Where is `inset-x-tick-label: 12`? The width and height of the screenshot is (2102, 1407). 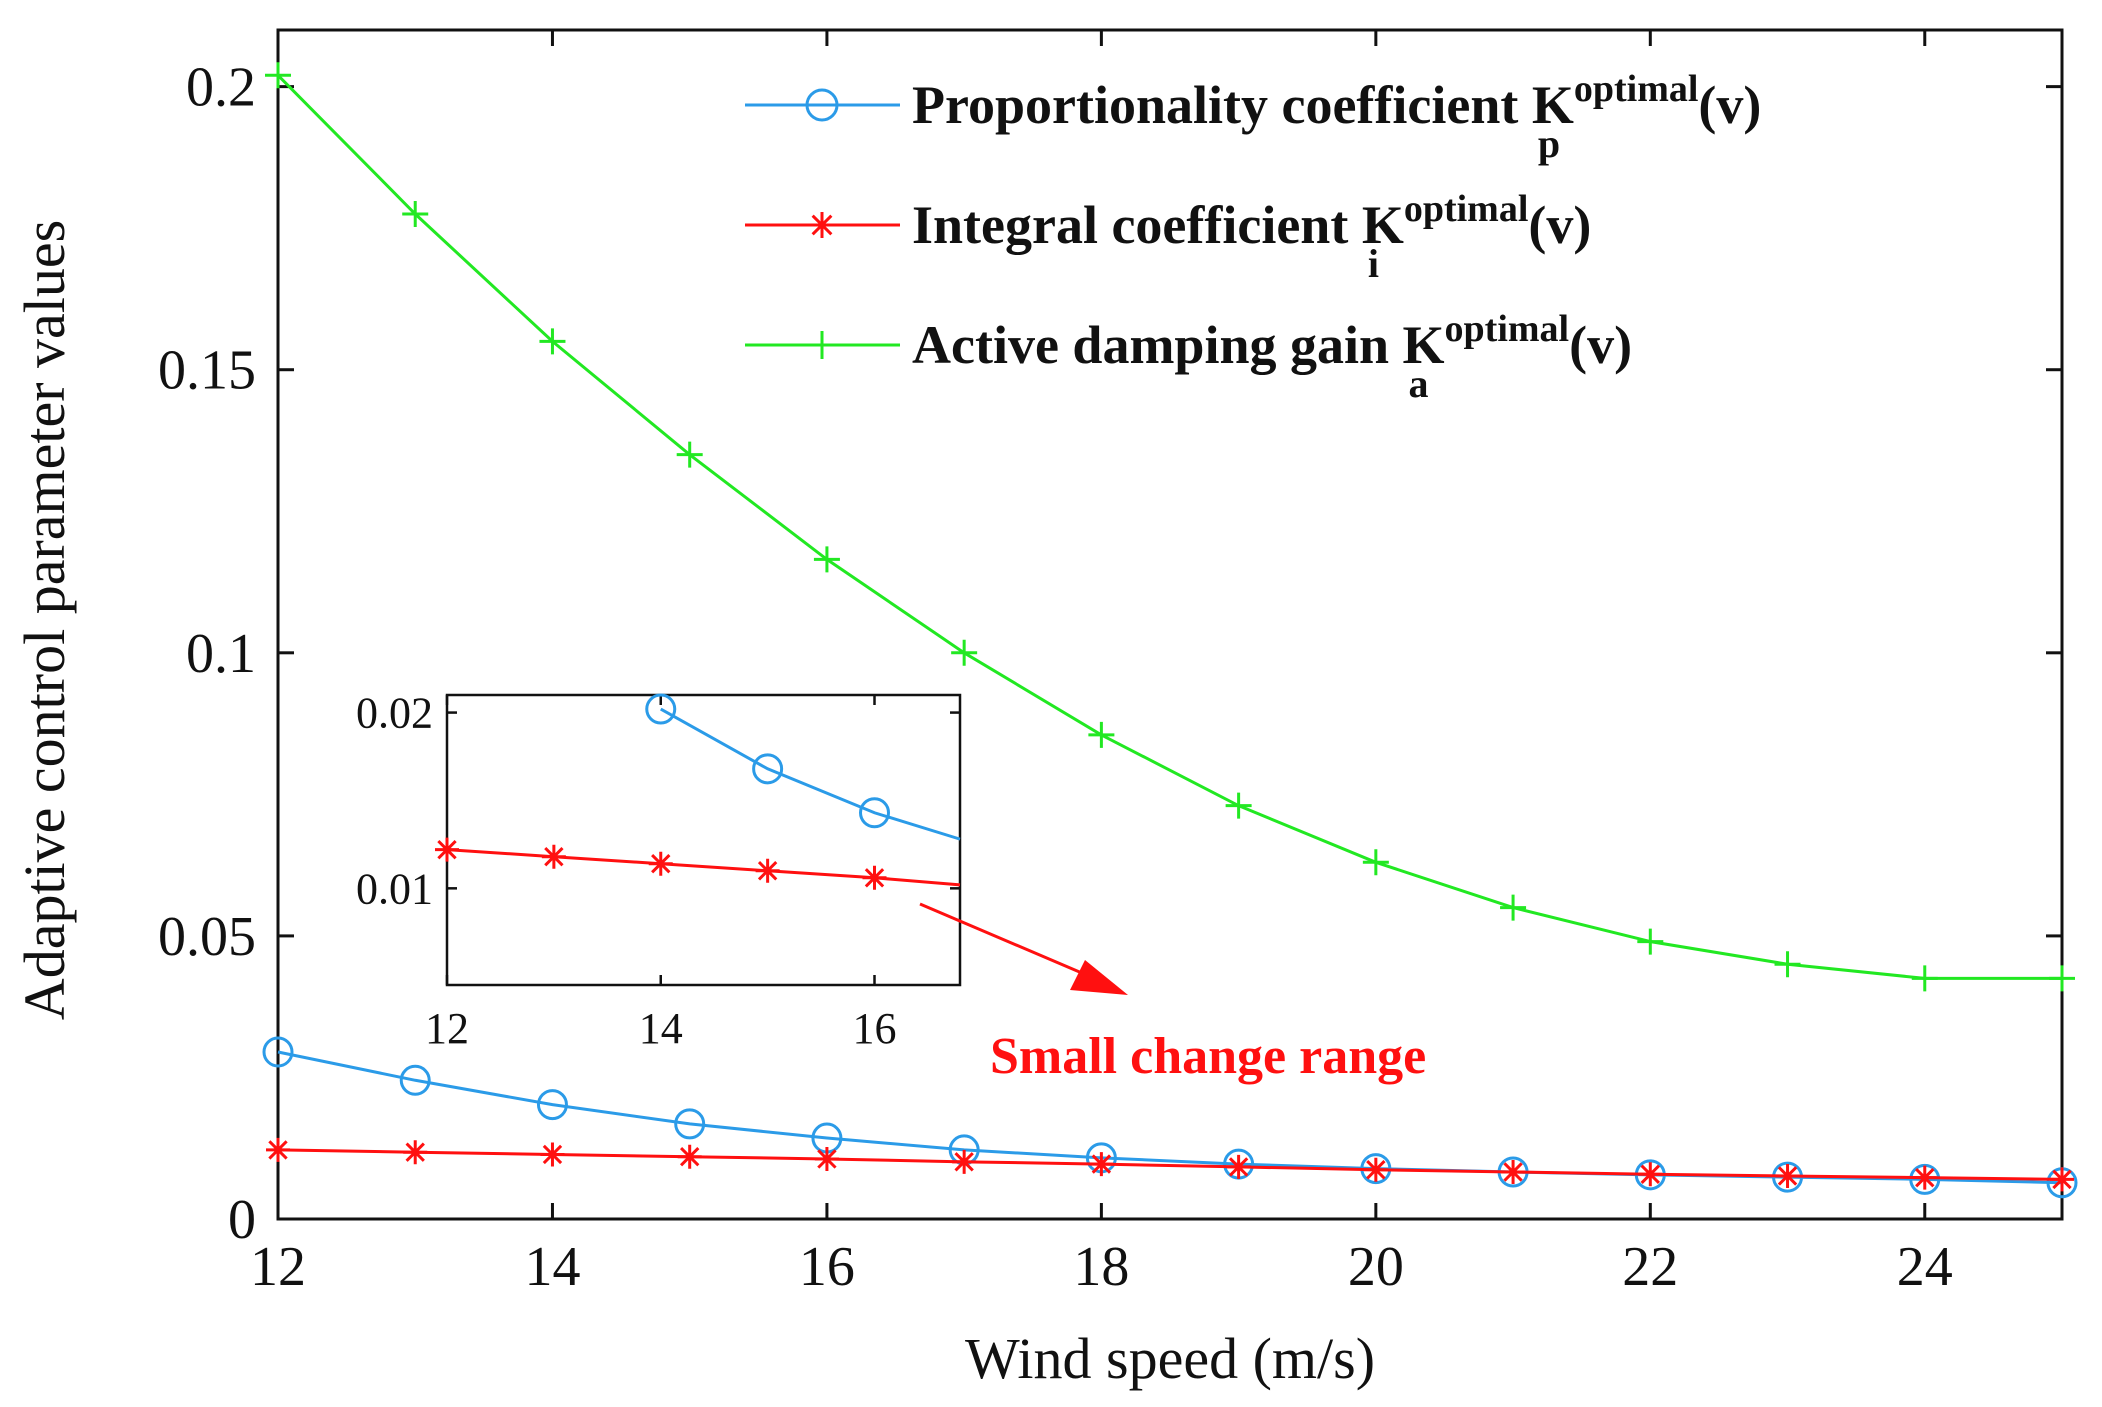
inset-x-tick-label: 12 is located at coordinates (447, 1028).